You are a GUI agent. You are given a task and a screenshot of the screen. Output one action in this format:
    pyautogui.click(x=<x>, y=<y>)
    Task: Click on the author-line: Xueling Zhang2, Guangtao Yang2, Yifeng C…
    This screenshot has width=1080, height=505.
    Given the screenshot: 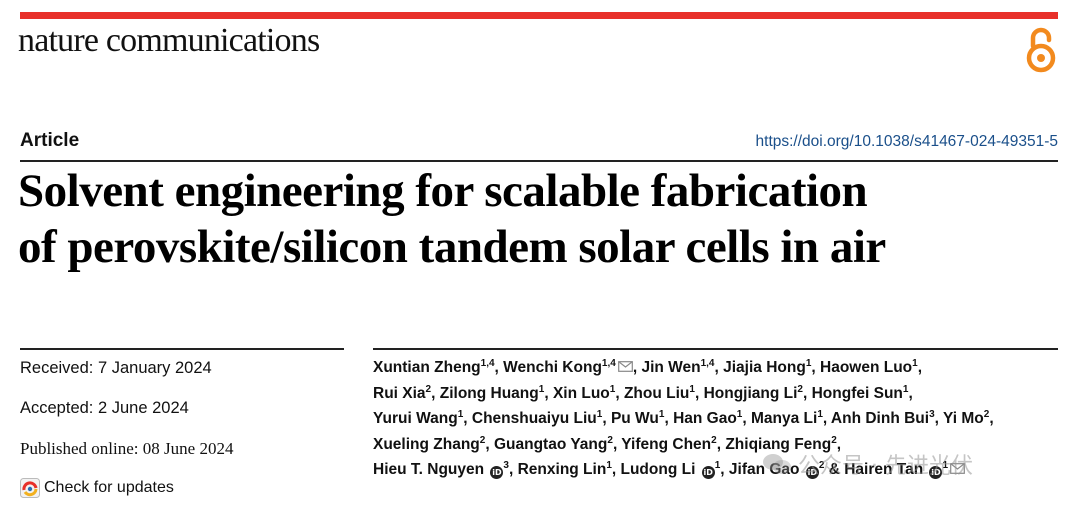 What is the action you would take?
    pyautogui.click(x=607, y=443)
    